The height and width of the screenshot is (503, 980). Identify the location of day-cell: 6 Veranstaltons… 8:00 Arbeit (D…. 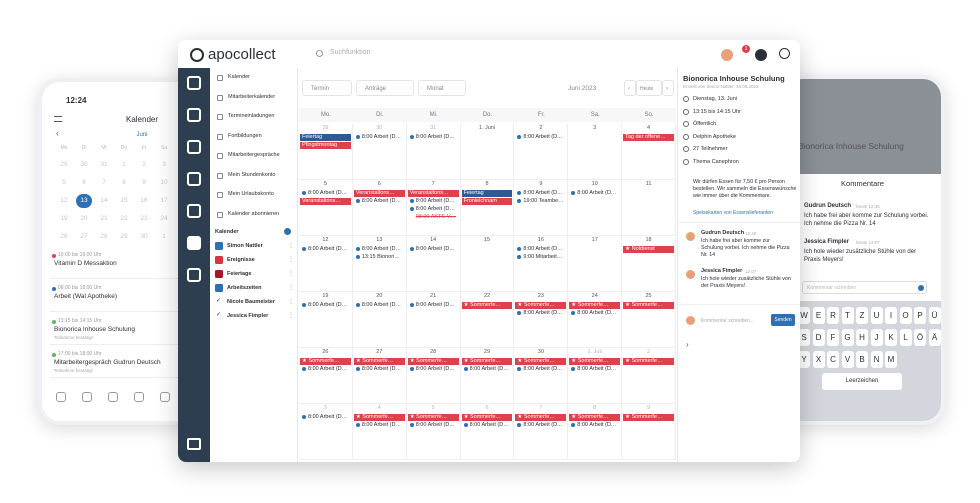
(379, 208).